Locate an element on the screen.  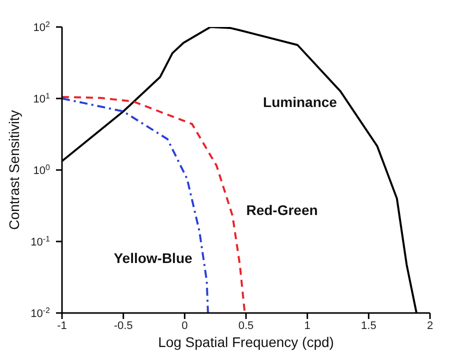
x-axis-title: Log Spatial Frequency (cpd) is located at coordinates (246, 342).